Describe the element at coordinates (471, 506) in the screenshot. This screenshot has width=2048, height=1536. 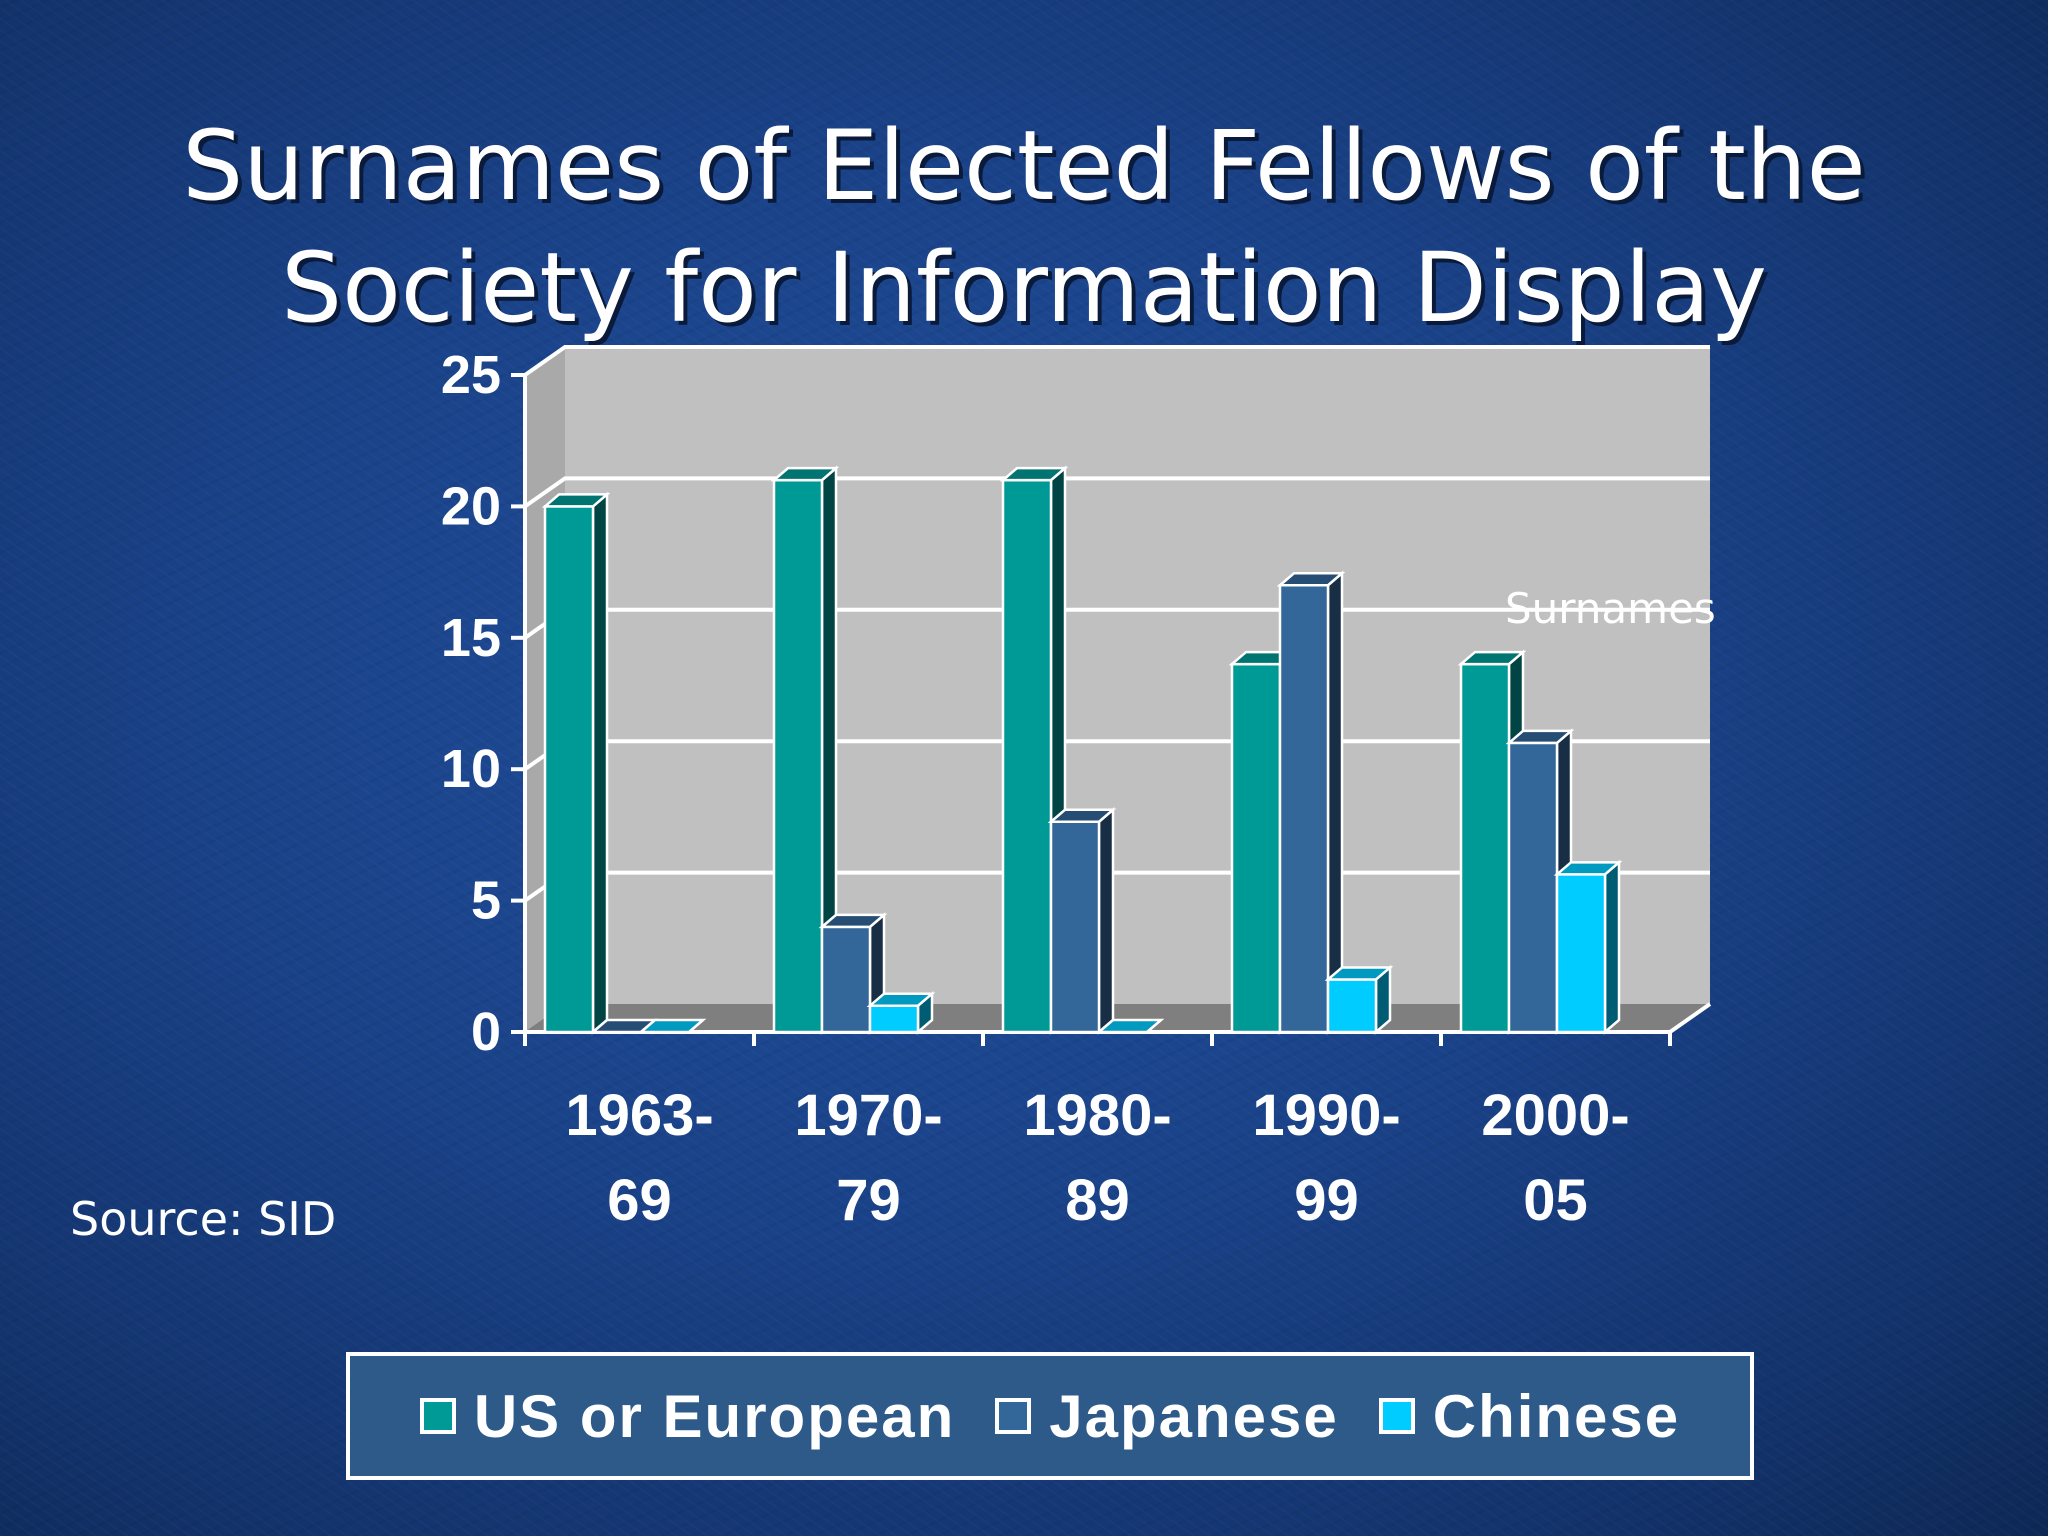
I see `y-tick-label-20: 20` at that location.